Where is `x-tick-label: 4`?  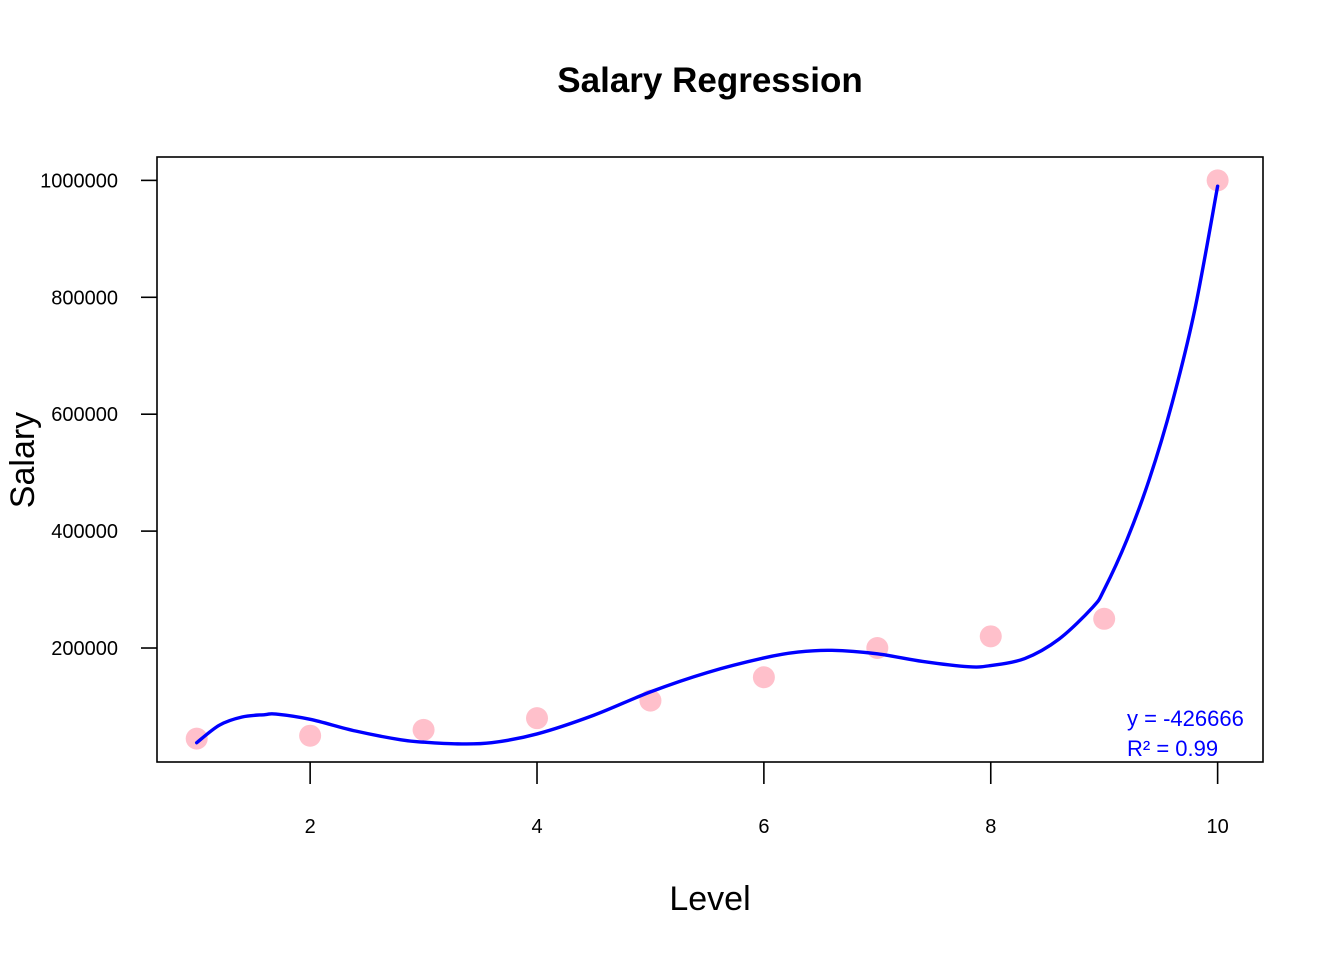 x-tick-label: 4 is located at coordinates (536, 827).